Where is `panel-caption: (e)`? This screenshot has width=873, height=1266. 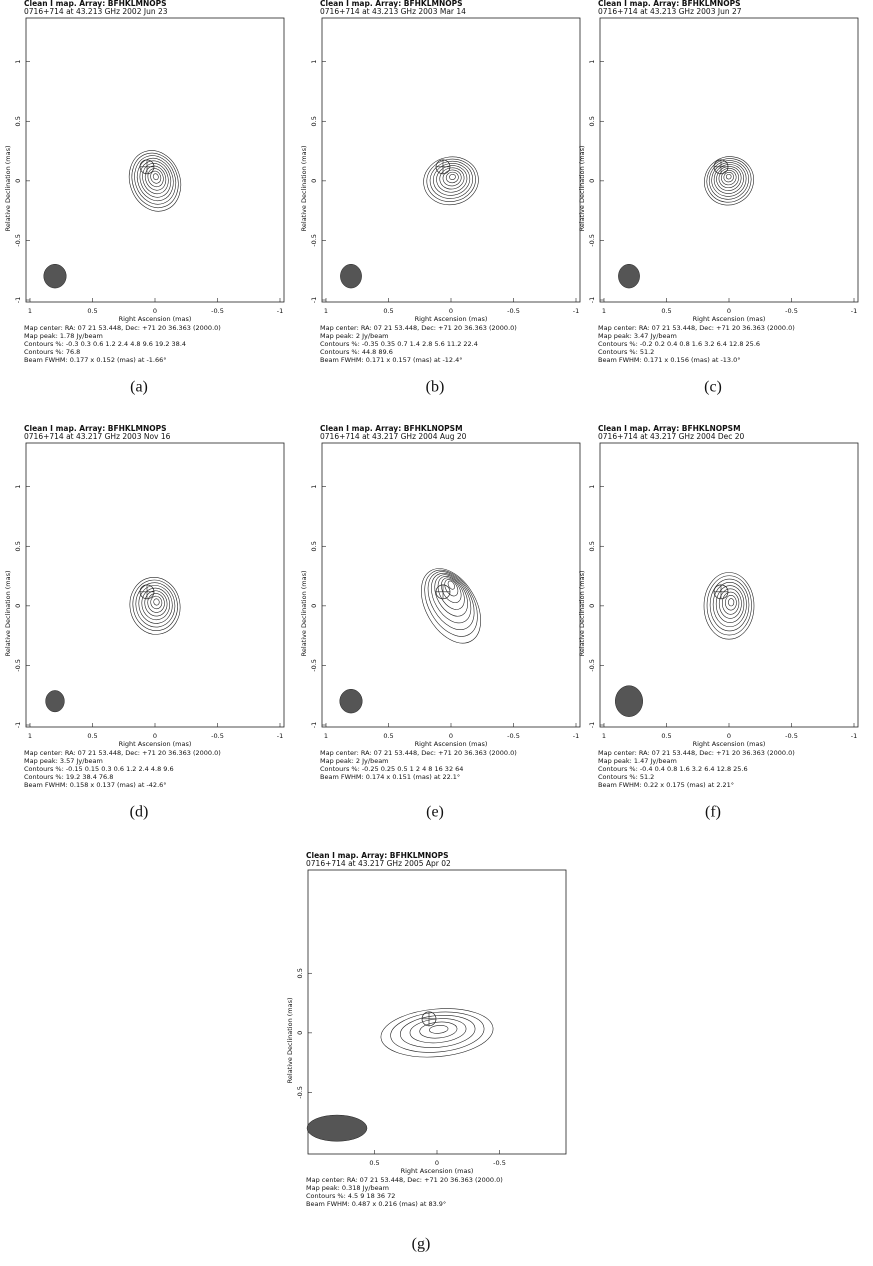
panel-caption: (e) is located at coordinates (435, 812).